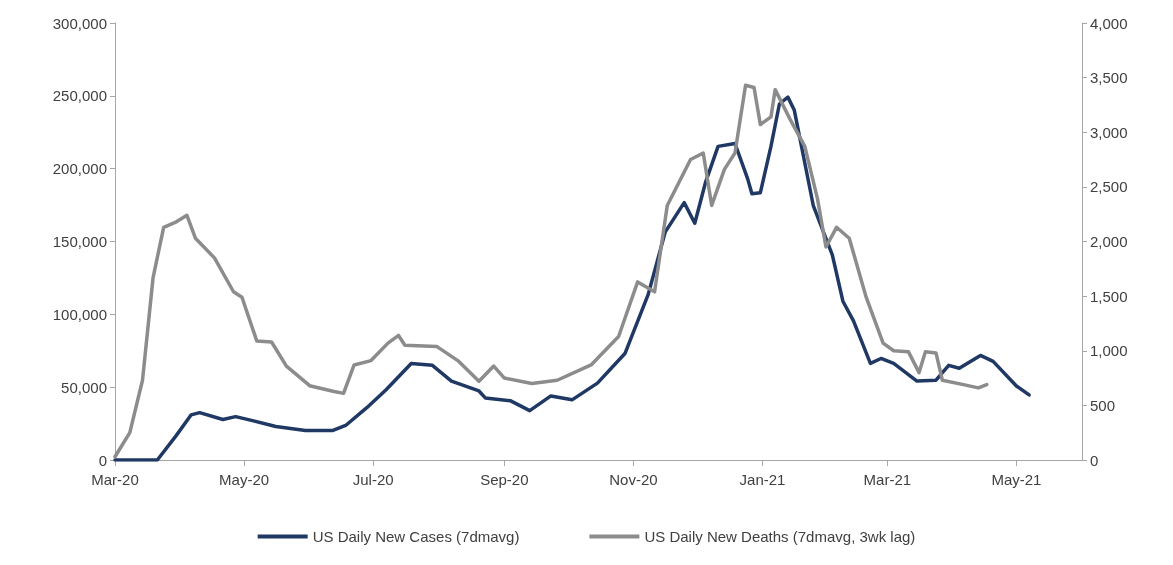 The image size is (1173, 565). What do you see at coordinates (79, 314) in the screenshot?
I see `y-tick-label: 100,000` at bounding box center [79, 314].